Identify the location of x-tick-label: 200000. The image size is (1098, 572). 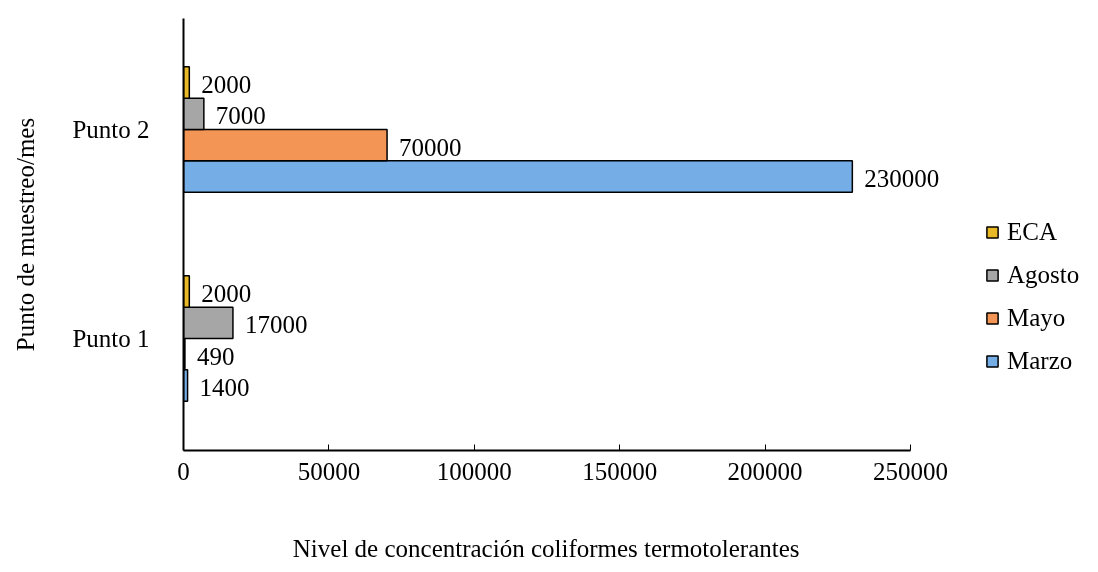
(765, 471).